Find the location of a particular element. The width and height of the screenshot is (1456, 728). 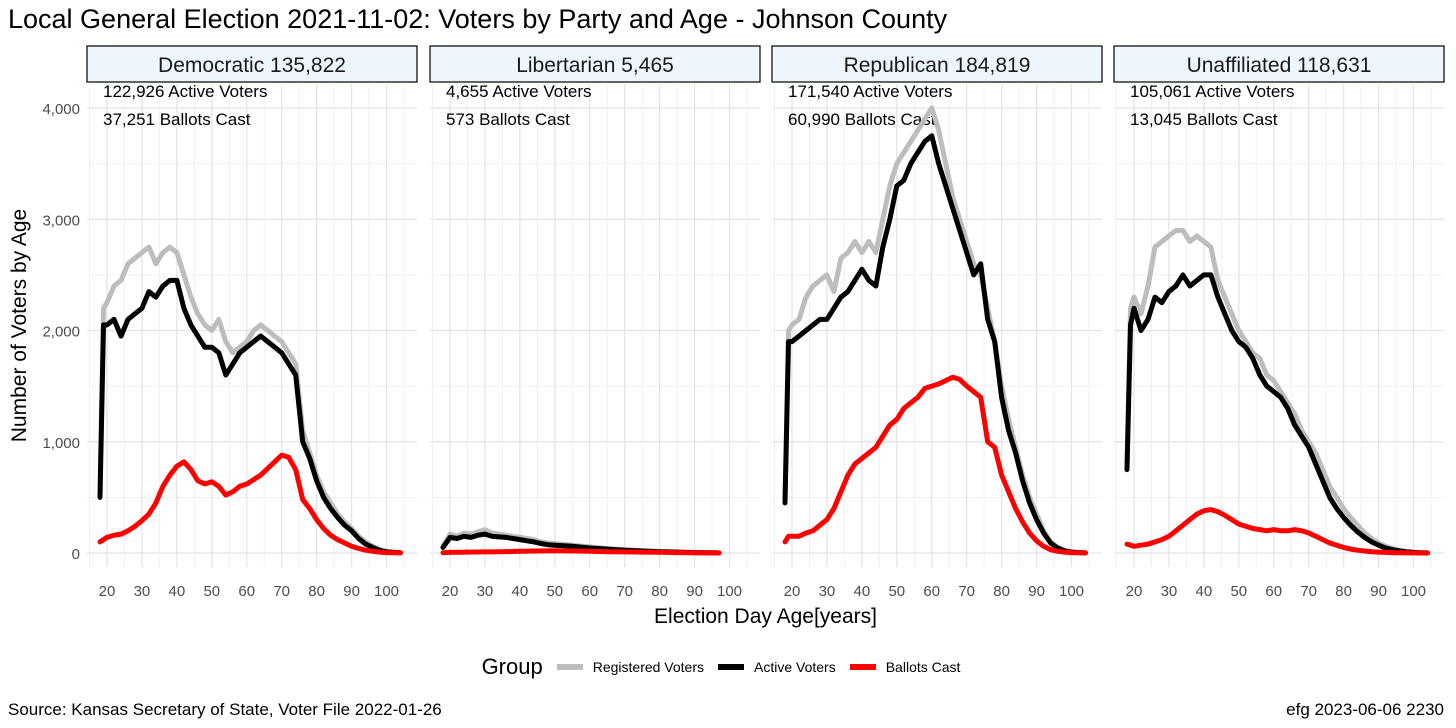

y-axis-title: Number of Voters by Age is located at coordinates (19, 325).